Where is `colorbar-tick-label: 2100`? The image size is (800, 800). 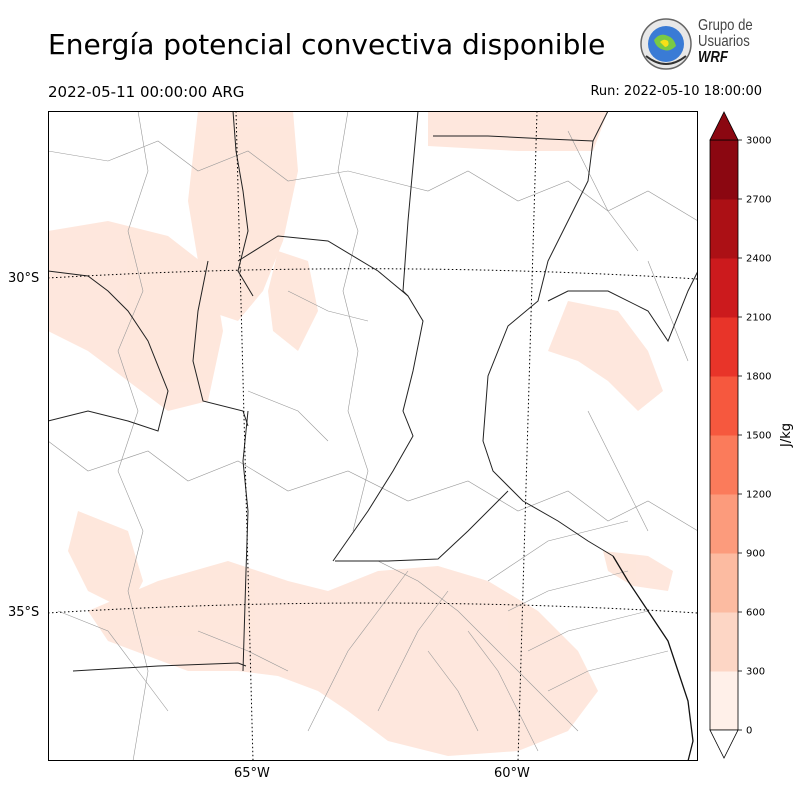 colorbar-tick-label: 2100 is located at coordinates (758, 318).